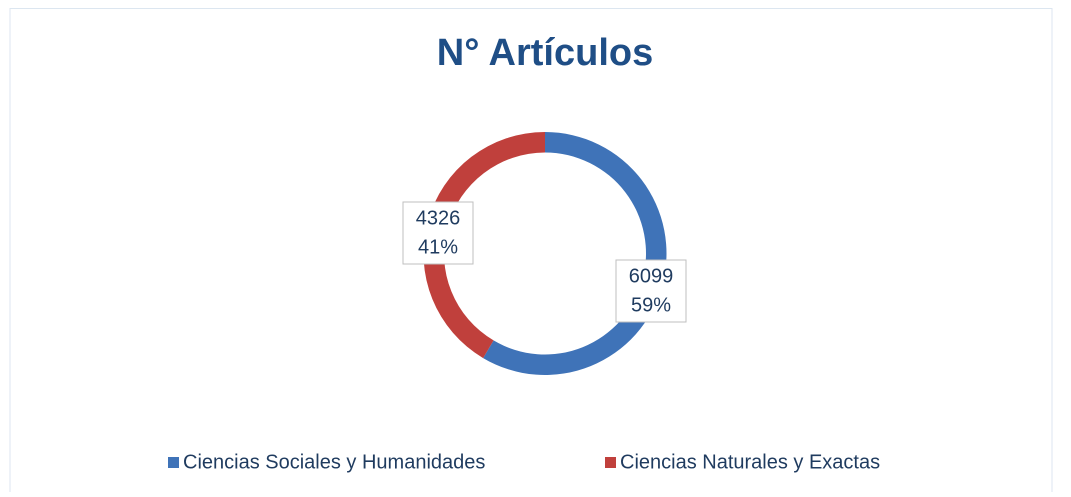 Image resolution: width=1071 pixels, height=497 pixels. Describe the element at coordinates (438, 218) in the screenshot. I see `data-label-value: 4326` at that location.